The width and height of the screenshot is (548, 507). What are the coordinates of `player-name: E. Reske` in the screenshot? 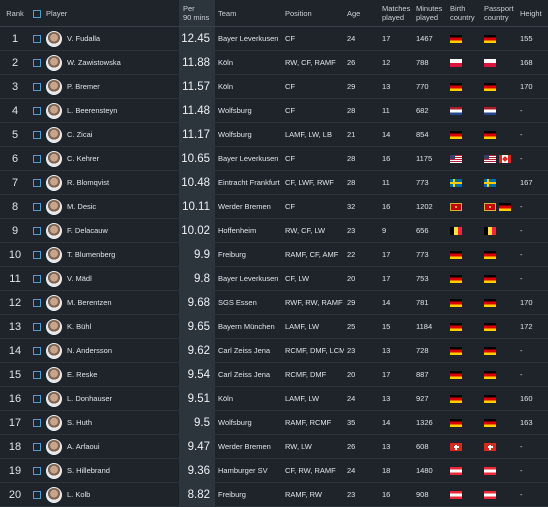 It's located at (82, 374).